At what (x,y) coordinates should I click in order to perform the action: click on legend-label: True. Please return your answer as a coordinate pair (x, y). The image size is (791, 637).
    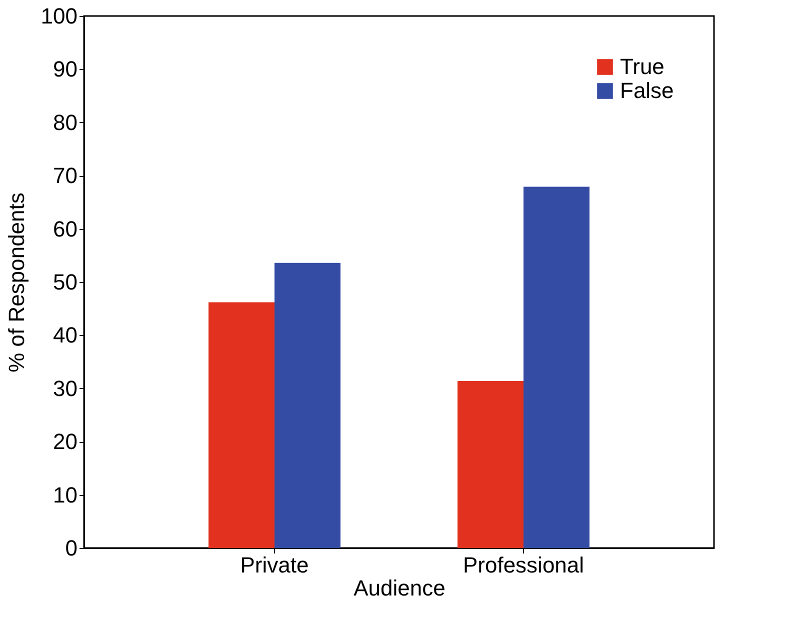
    Looking at the image, I should click on (642, 66).